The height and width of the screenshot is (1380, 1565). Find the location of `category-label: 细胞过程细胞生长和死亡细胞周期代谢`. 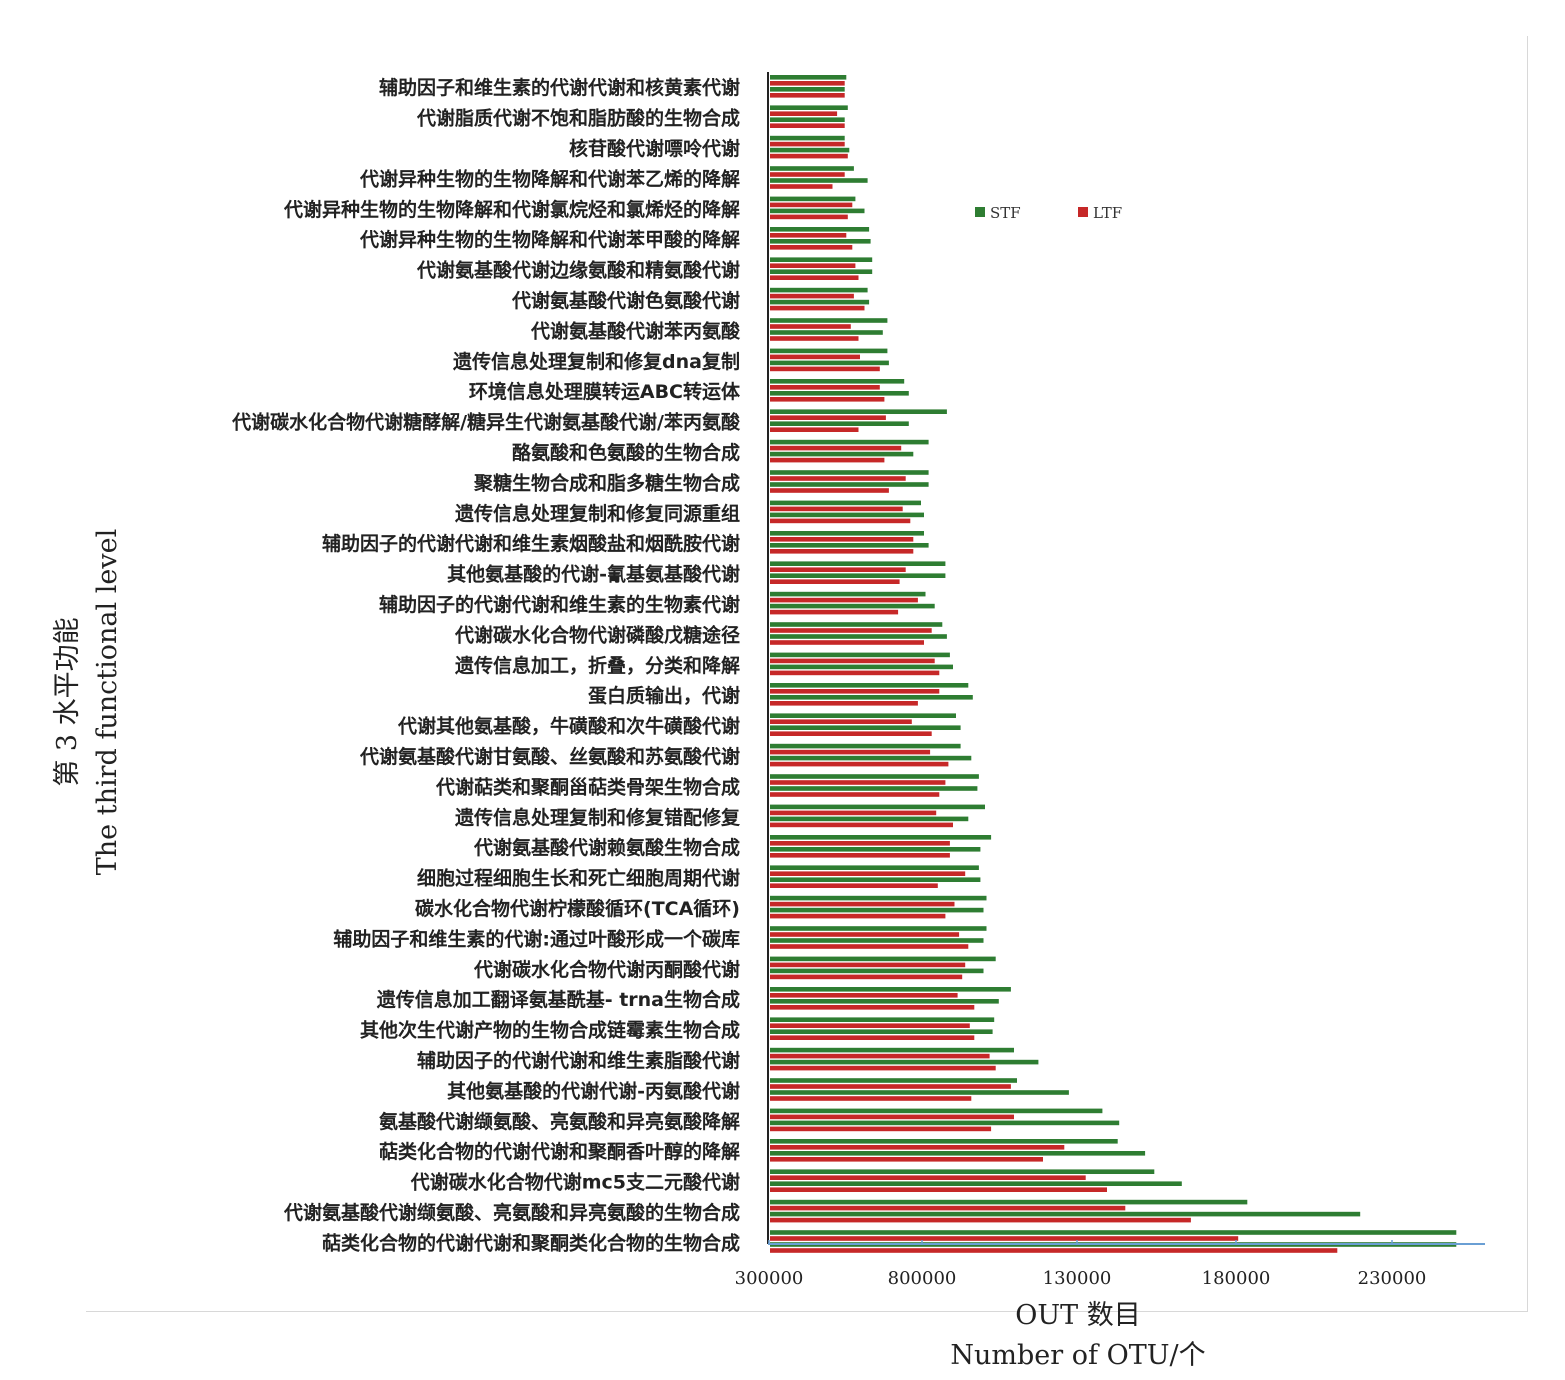

category-label: 细胞过程细胞生长和死亡细胞周期代谢 is located at coordinates (578, 878).